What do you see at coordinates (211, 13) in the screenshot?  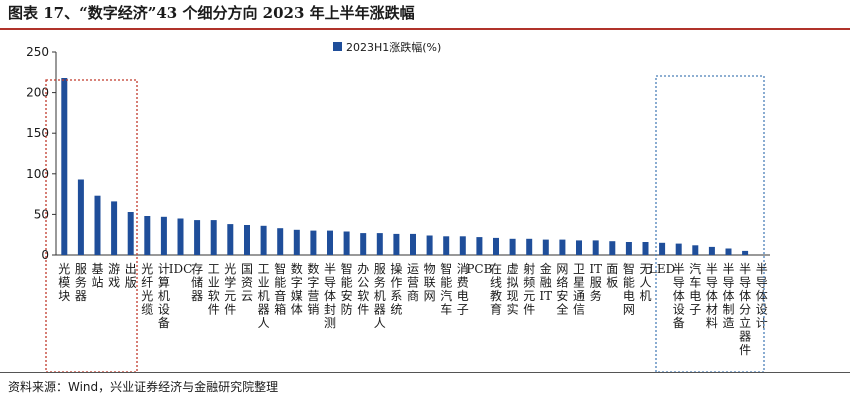 I see `figure-title: 图表 17、“数字经济”43 个细分方向 2023 年上半年涨跌幅` at bounding box center [211, 13].